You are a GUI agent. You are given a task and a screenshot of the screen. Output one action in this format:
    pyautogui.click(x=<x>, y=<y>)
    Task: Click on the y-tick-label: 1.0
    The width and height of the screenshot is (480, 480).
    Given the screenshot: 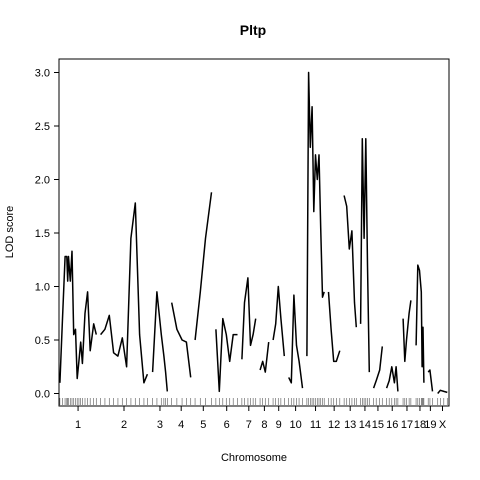 What is the action you would take?
    pyautogui.click(x=42, y=288)
    